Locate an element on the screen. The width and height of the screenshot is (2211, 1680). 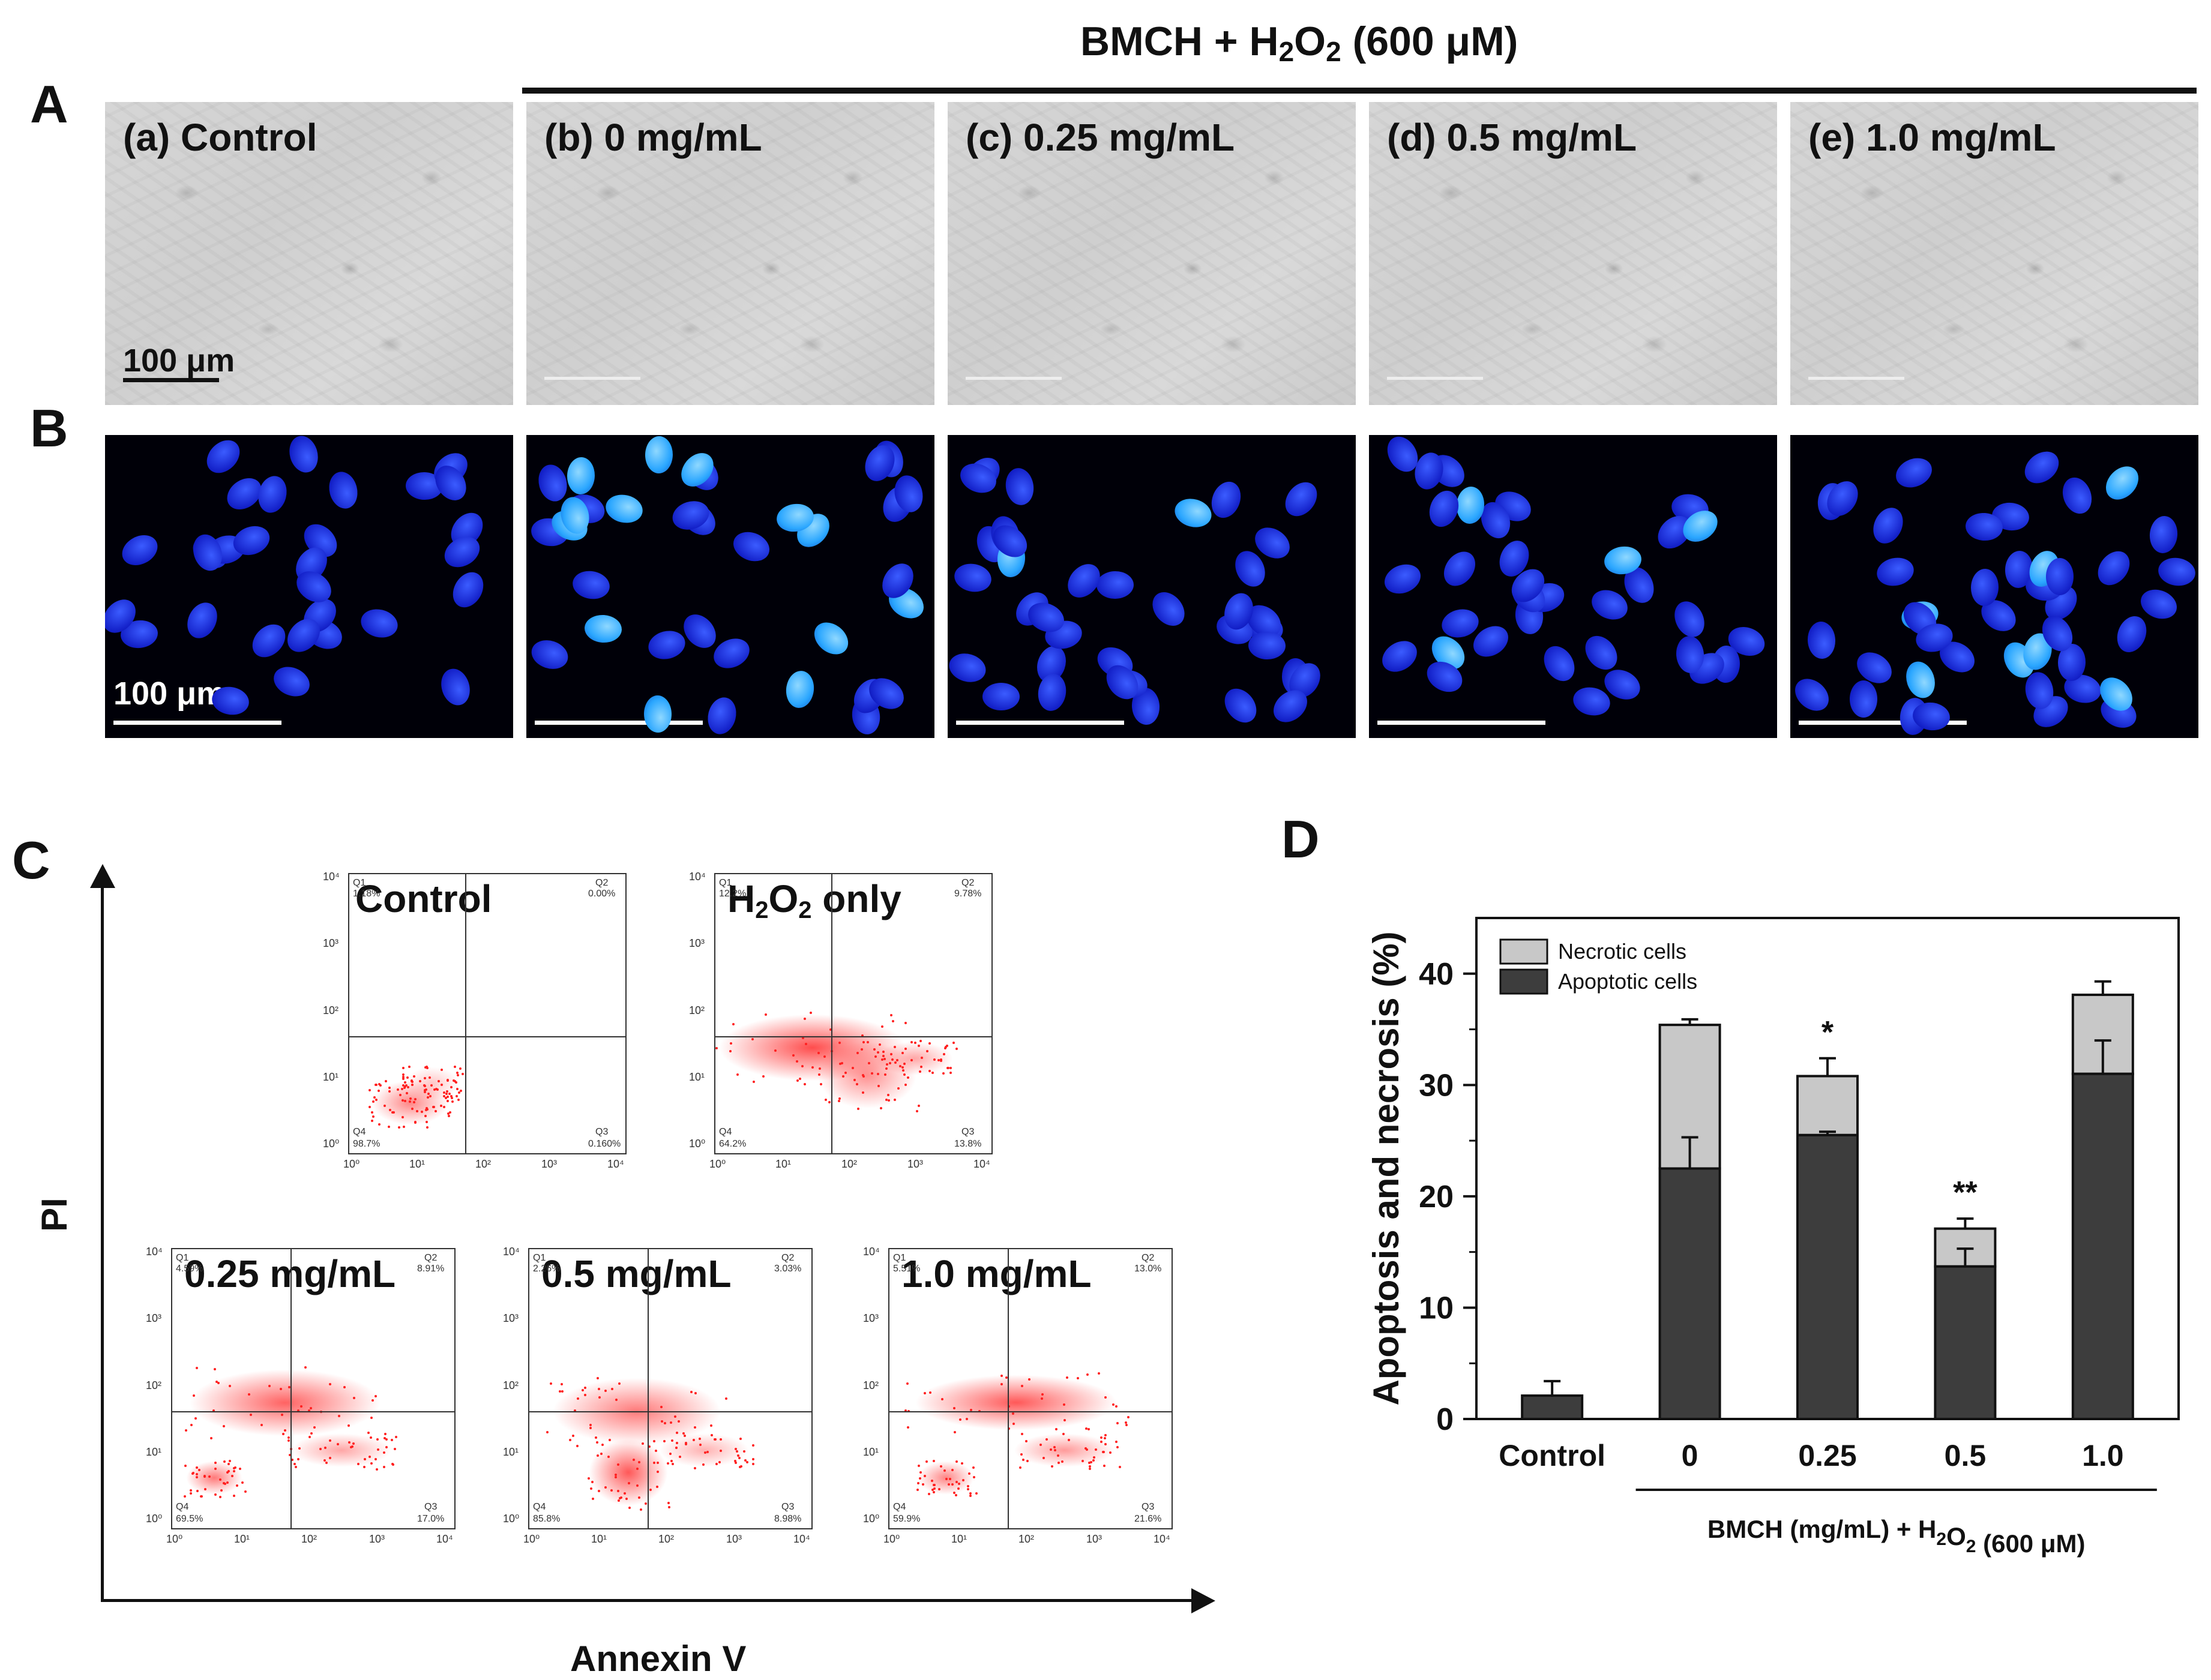
image-label: (e) 1.0 mg/mL is located at coordinates (1932, 137).